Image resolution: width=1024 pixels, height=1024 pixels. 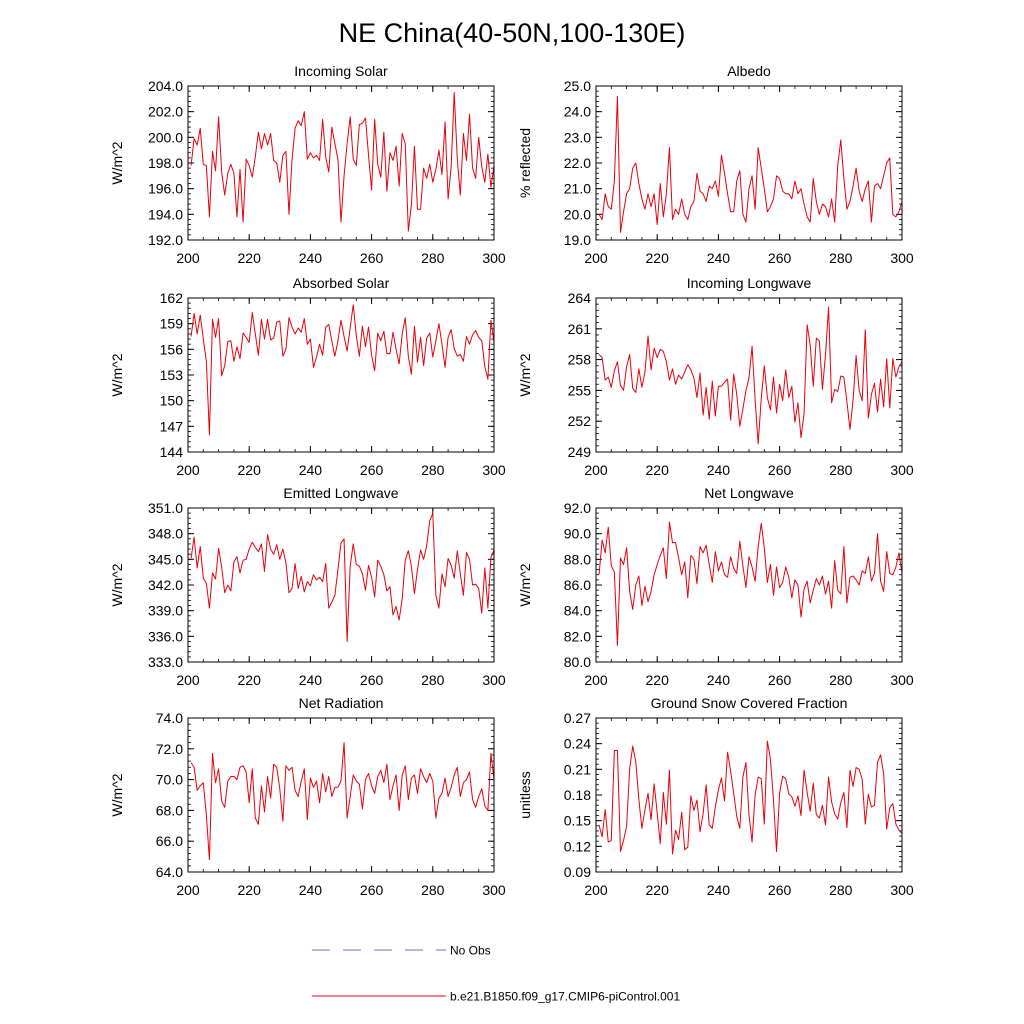 What do you see at coordinates (372, 470) in the screenshot?
I see `absorbed-solar-xtick-label: 260` at bounding box center [372, 470].